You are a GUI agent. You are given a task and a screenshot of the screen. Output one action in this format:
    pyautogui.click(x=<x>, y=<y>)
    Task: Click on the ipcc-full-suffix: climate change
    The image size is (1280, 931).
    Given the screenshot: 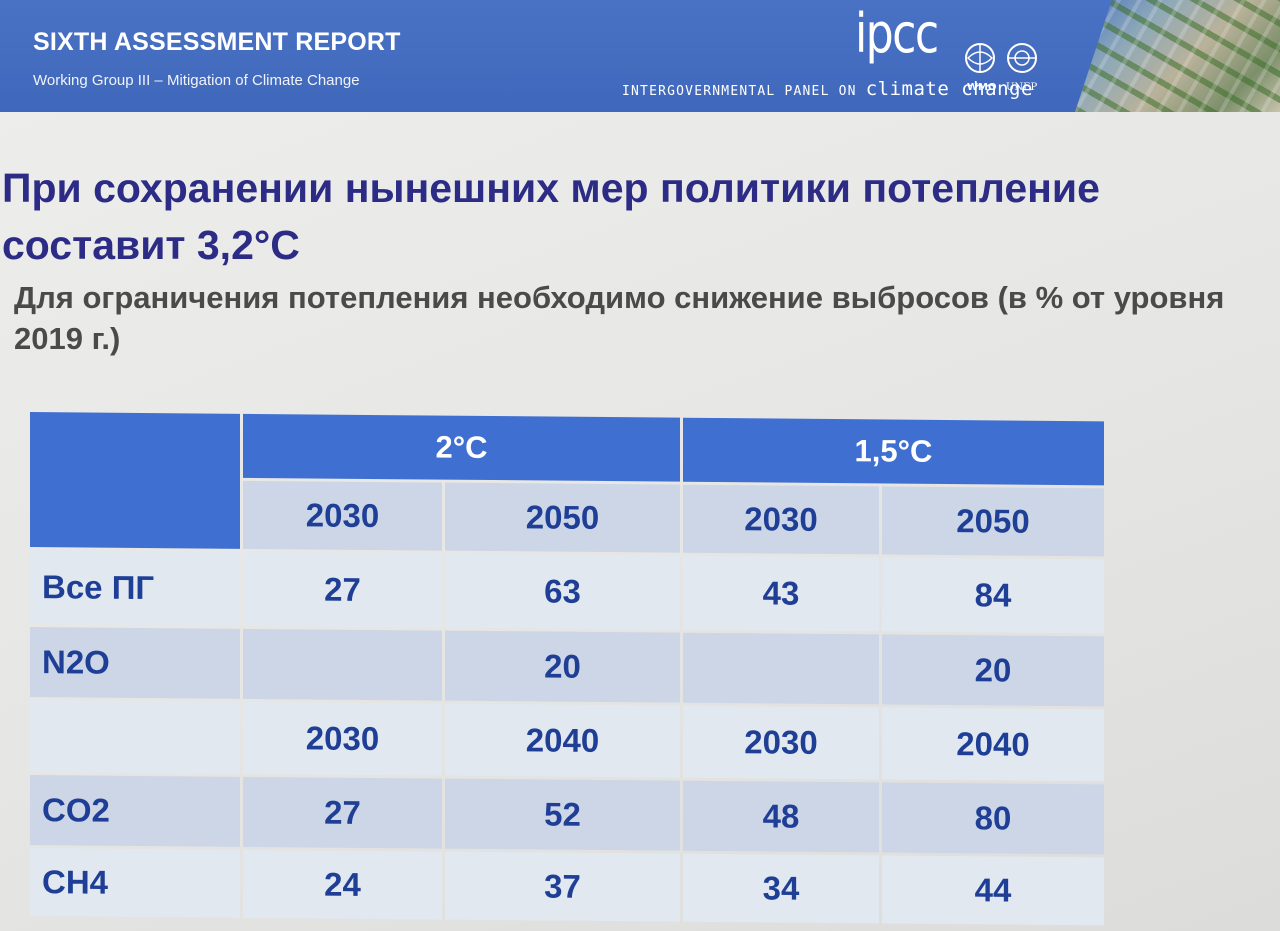 What is the action you would take?
    pyautogui.click(x=949, y=89)
    